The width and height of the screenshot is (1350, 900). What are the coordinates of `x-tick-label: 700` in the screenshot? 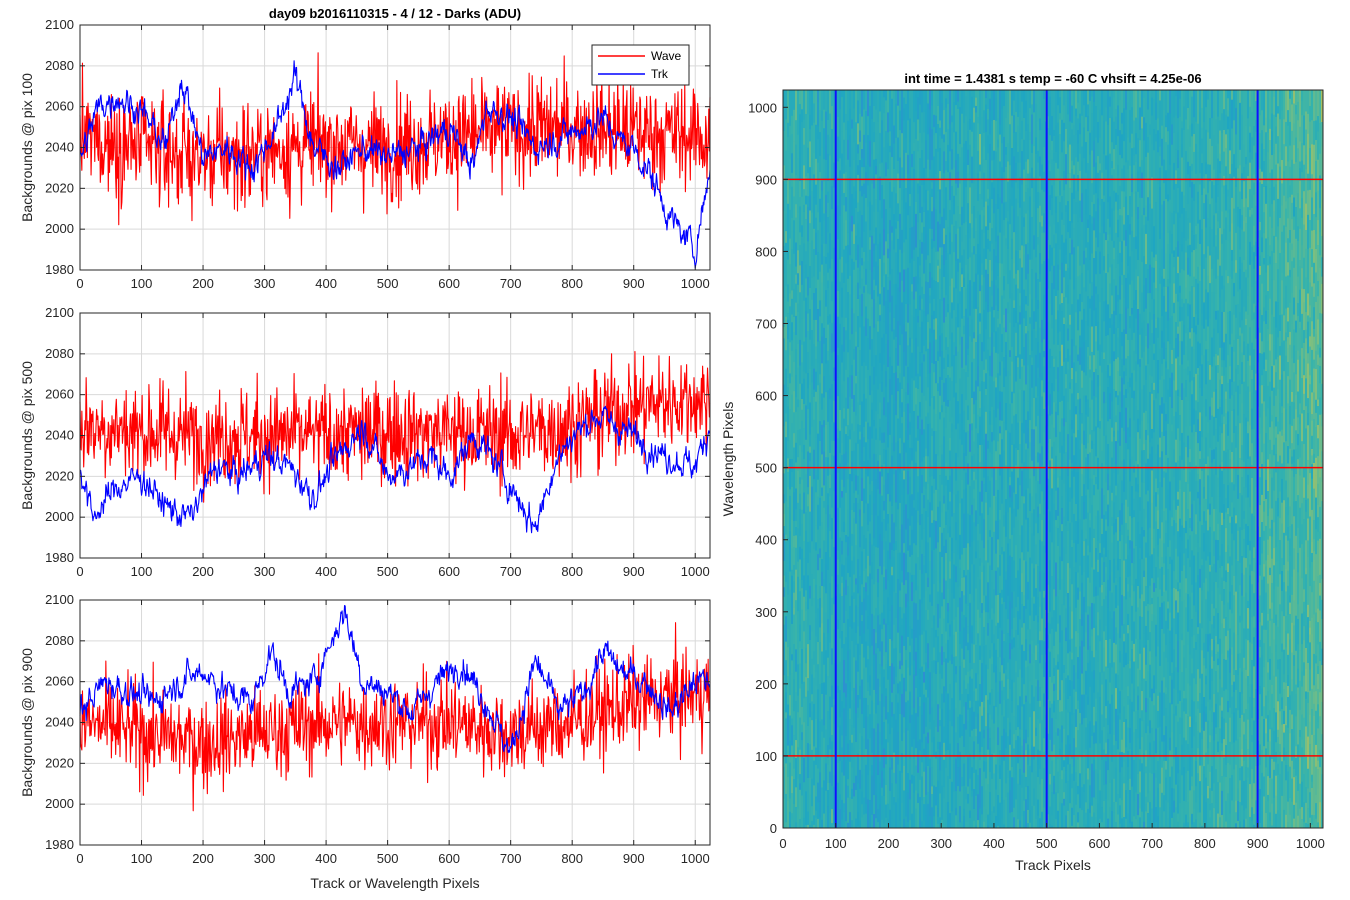 It's located at (511, 858).